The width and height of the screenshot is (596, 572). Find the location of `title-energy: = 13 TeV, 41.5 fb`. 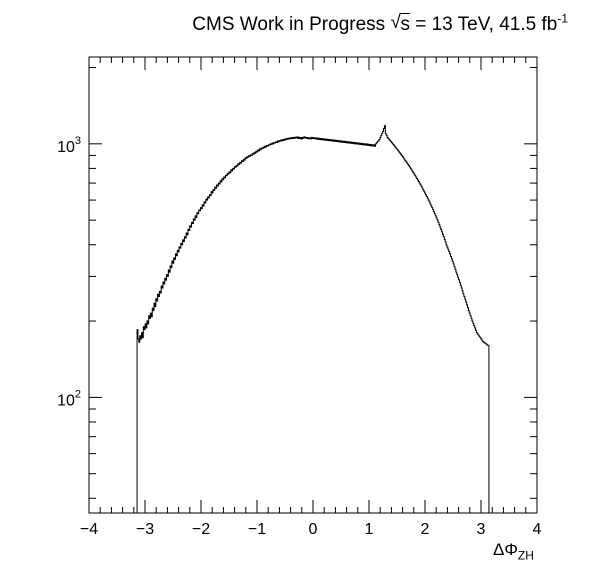

title-energy: = 13 TeV, 41.5 fb is located at coordinates (486, 24).